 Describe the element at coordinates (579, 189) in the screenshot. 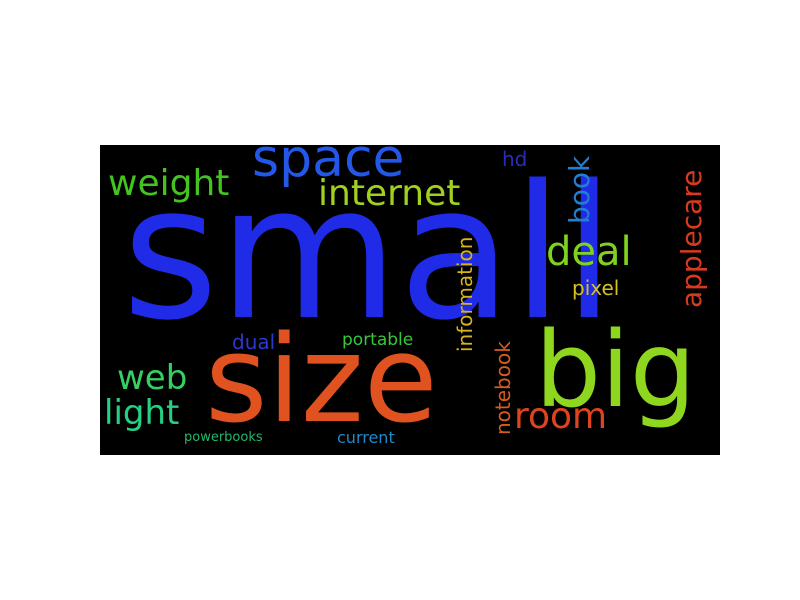

I see `word-book: book` at that location.